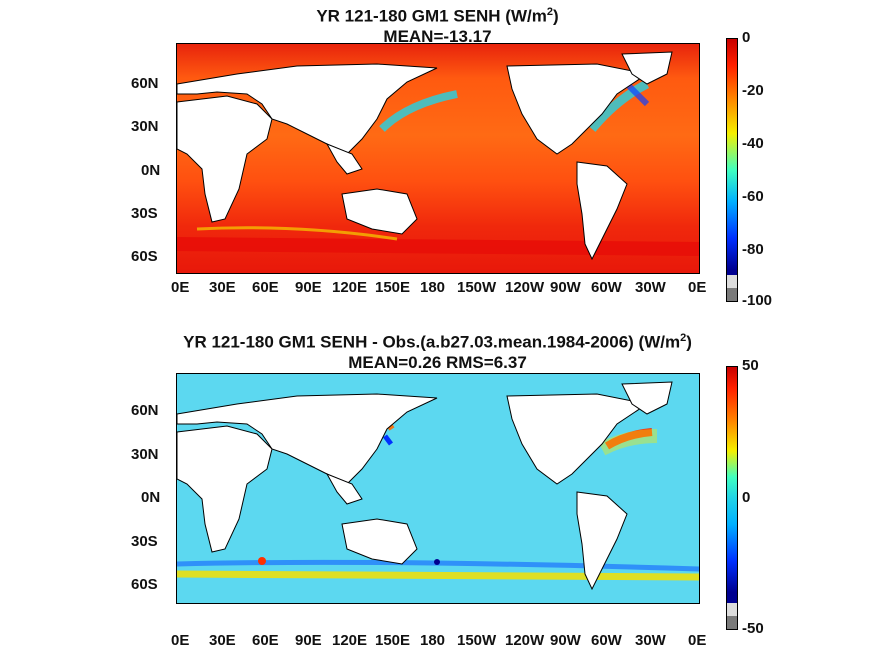 This screenshot has height=656, width=875. Describe the element at coordinates (344, 159) in the screenshot. I see `panel1-land-southeast-asia` at that location.